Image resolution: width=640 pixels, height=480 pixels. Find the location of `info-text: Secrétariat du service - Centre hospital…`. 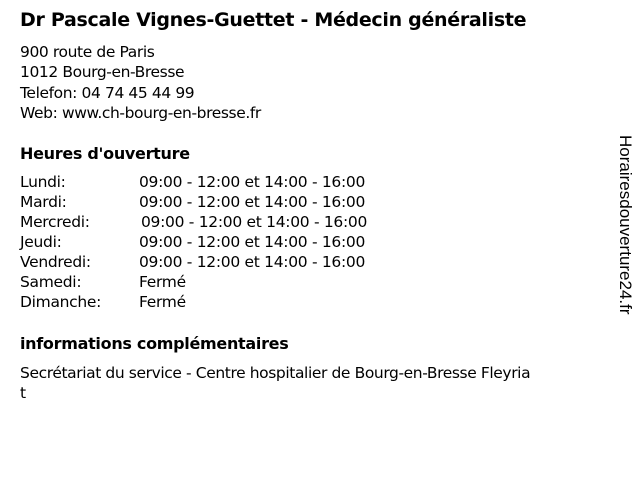

info-text: Secrétariat du service - Centre hospital… is located at coordinates (275, 373).